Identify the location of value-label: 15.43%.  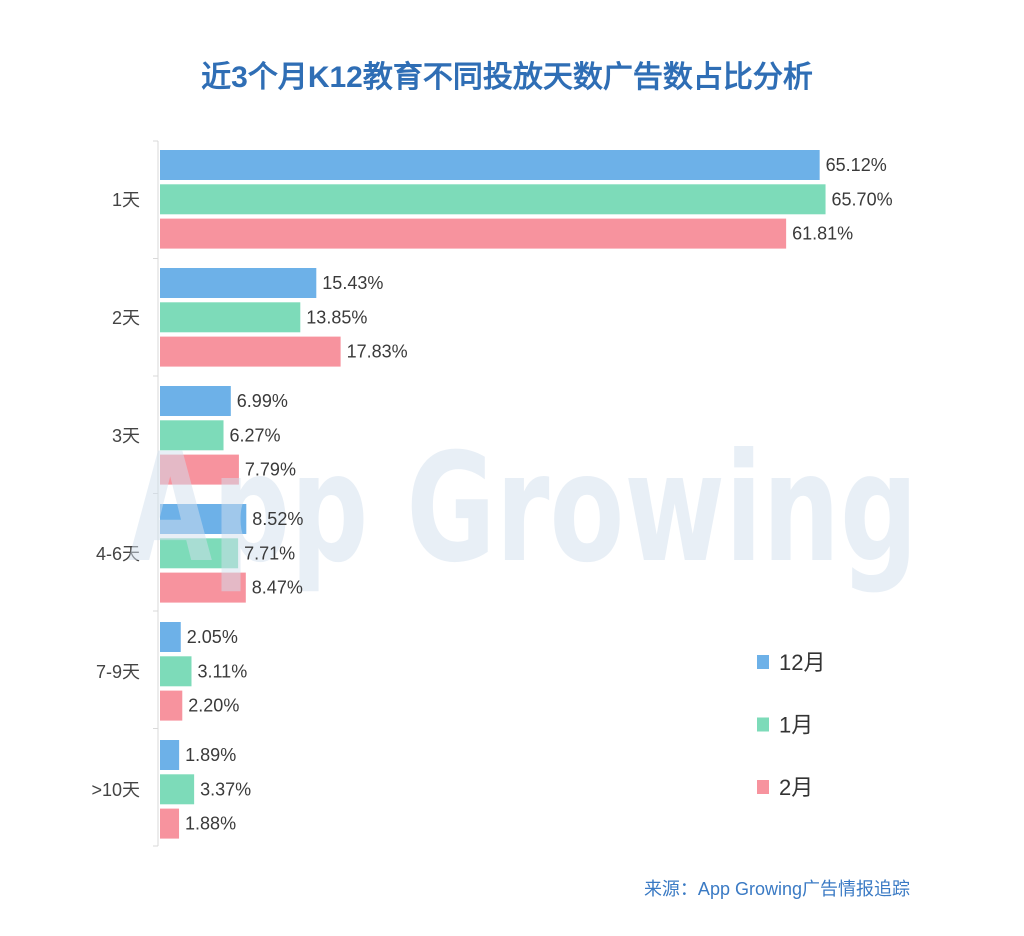
(352, 283).